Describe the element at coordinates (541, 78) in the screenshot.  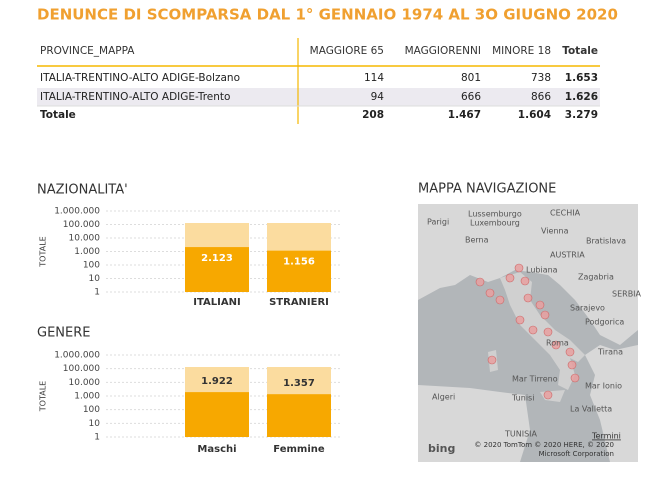
I see `table-cell: 738` at that location.